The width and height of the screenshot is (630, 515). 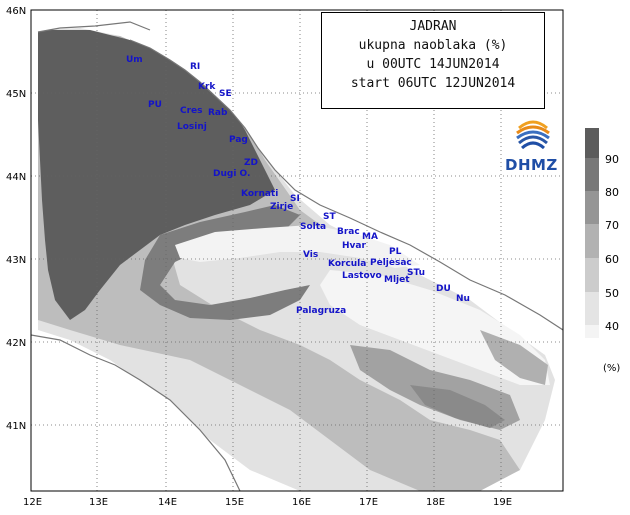 What do you see at coordinates (533, 135) in the screenshot?
I see `dhmz-logo-icon` at bounding box center [533, 135].